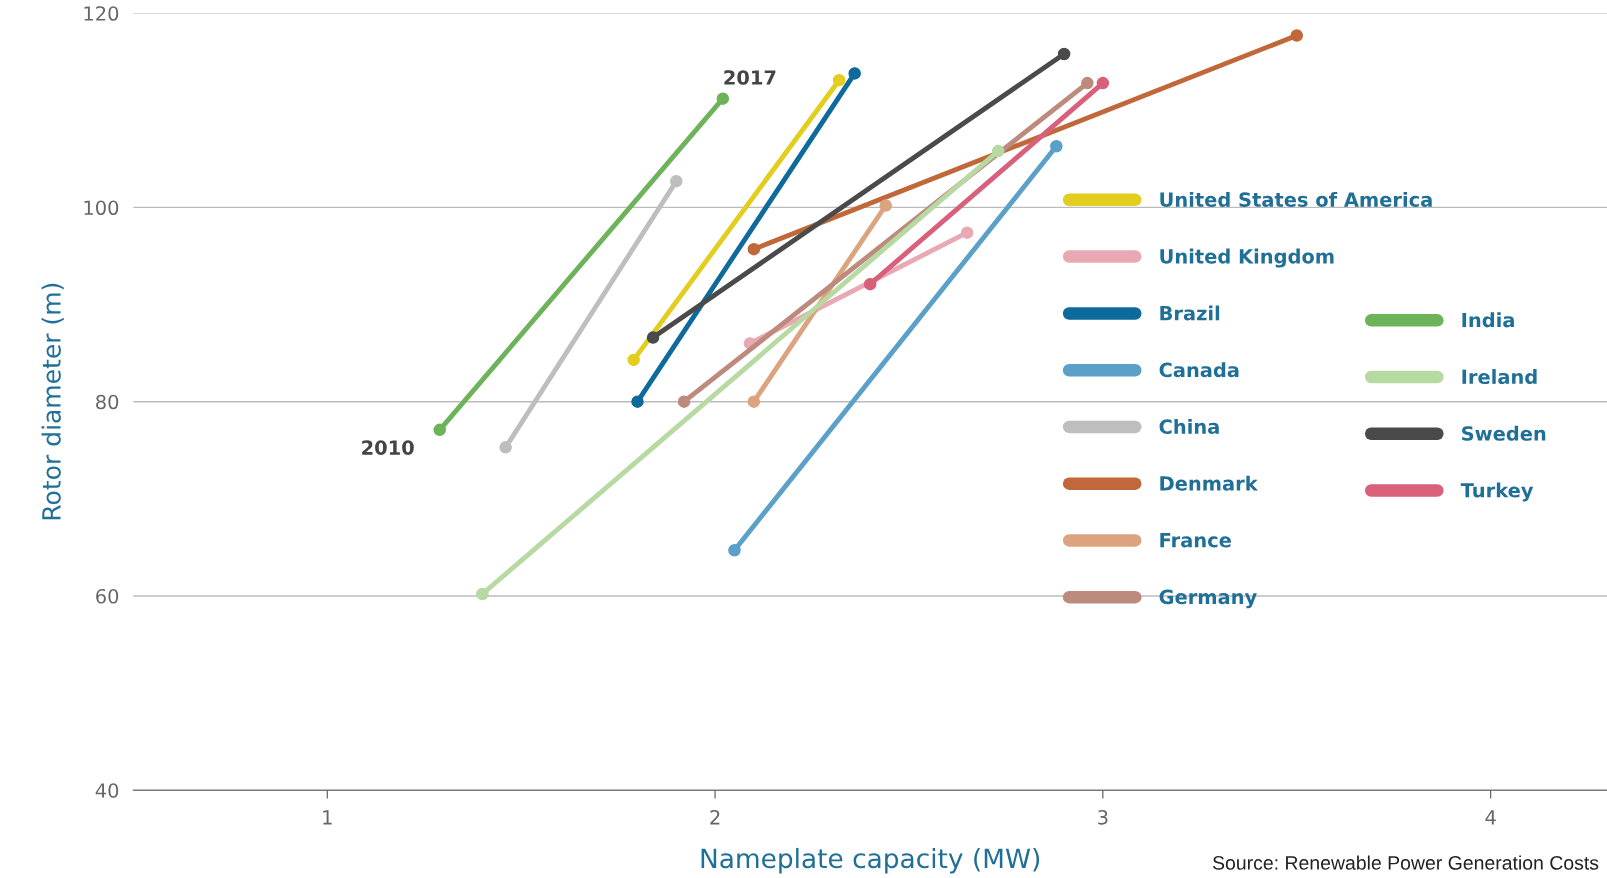 Image resolution: width=1607 pixels, height=878 pixels. Describe the element at coordinates (1488, 320) in the screenshot. I see `legend-label: India` at that location.